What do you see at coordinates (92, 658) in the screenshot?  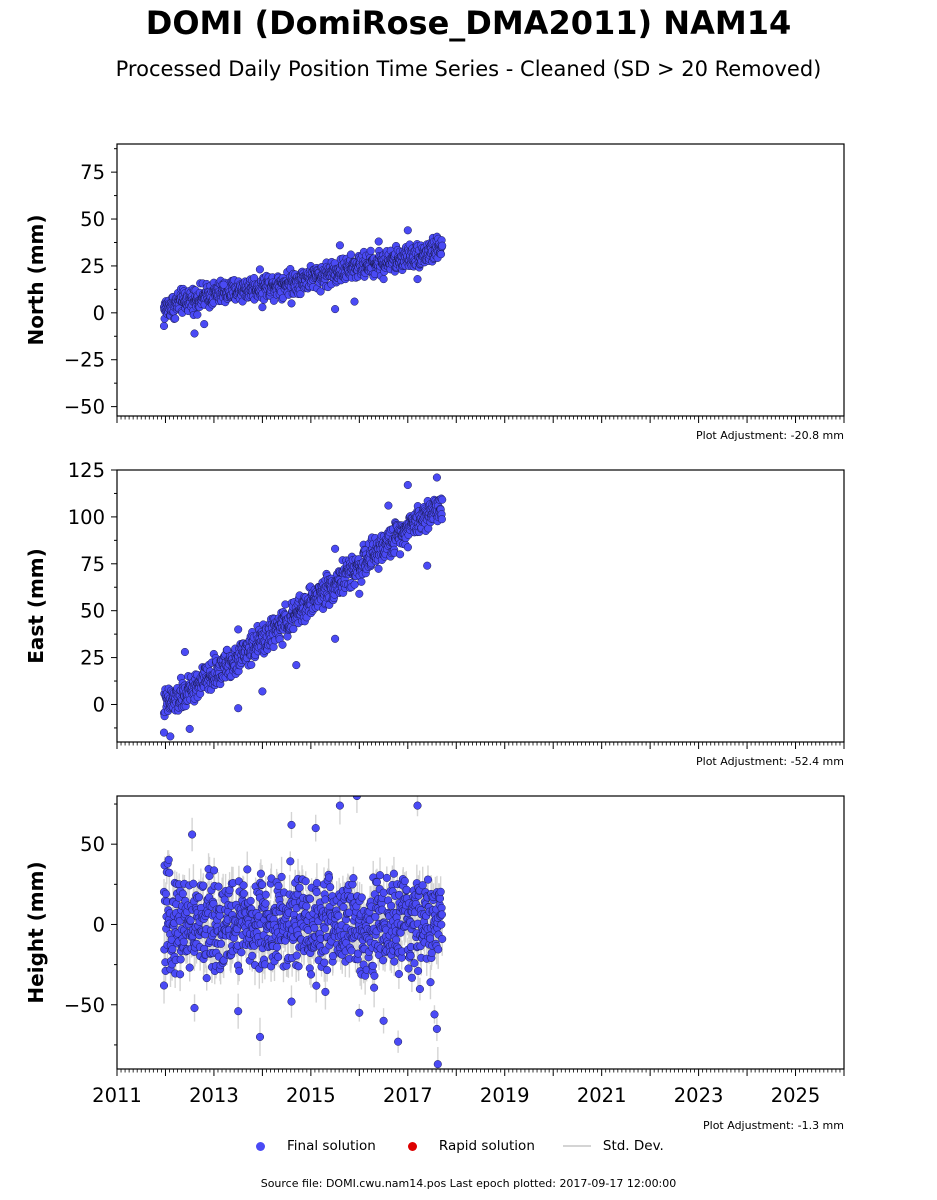 I see `east-y-tick-label: 25` at bounding box center [92, 658].